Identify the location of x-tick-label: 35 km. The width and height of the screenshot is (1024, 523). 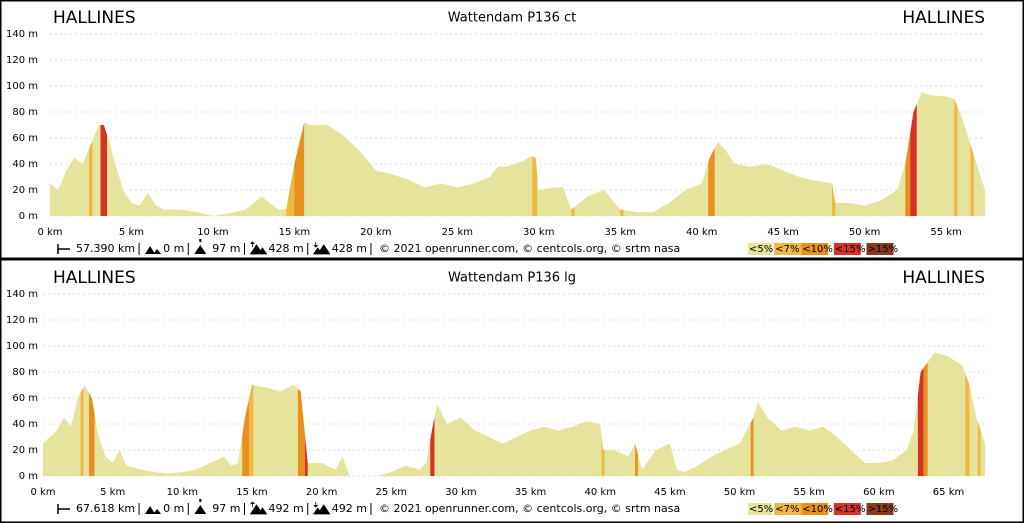
(530, 492).